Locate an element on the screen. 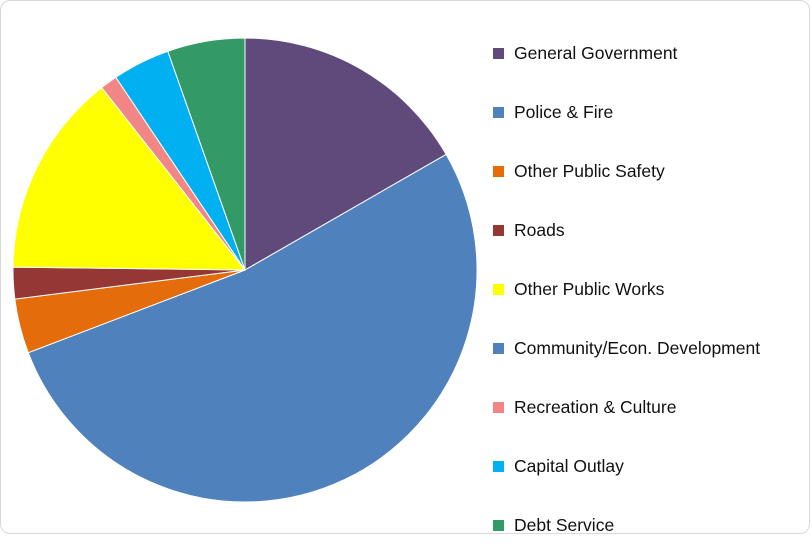 Image resolution: width=812 pixels, height=555 pixels. legend-item-7: Capital Outlay is located at coordinates (626, 466).